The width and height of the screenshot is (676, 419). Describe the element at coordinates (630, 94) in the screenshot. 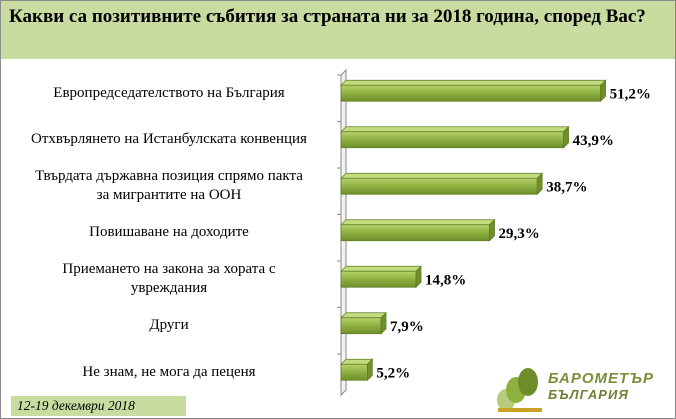

I see `value-label-1: 51,2%` at that location.